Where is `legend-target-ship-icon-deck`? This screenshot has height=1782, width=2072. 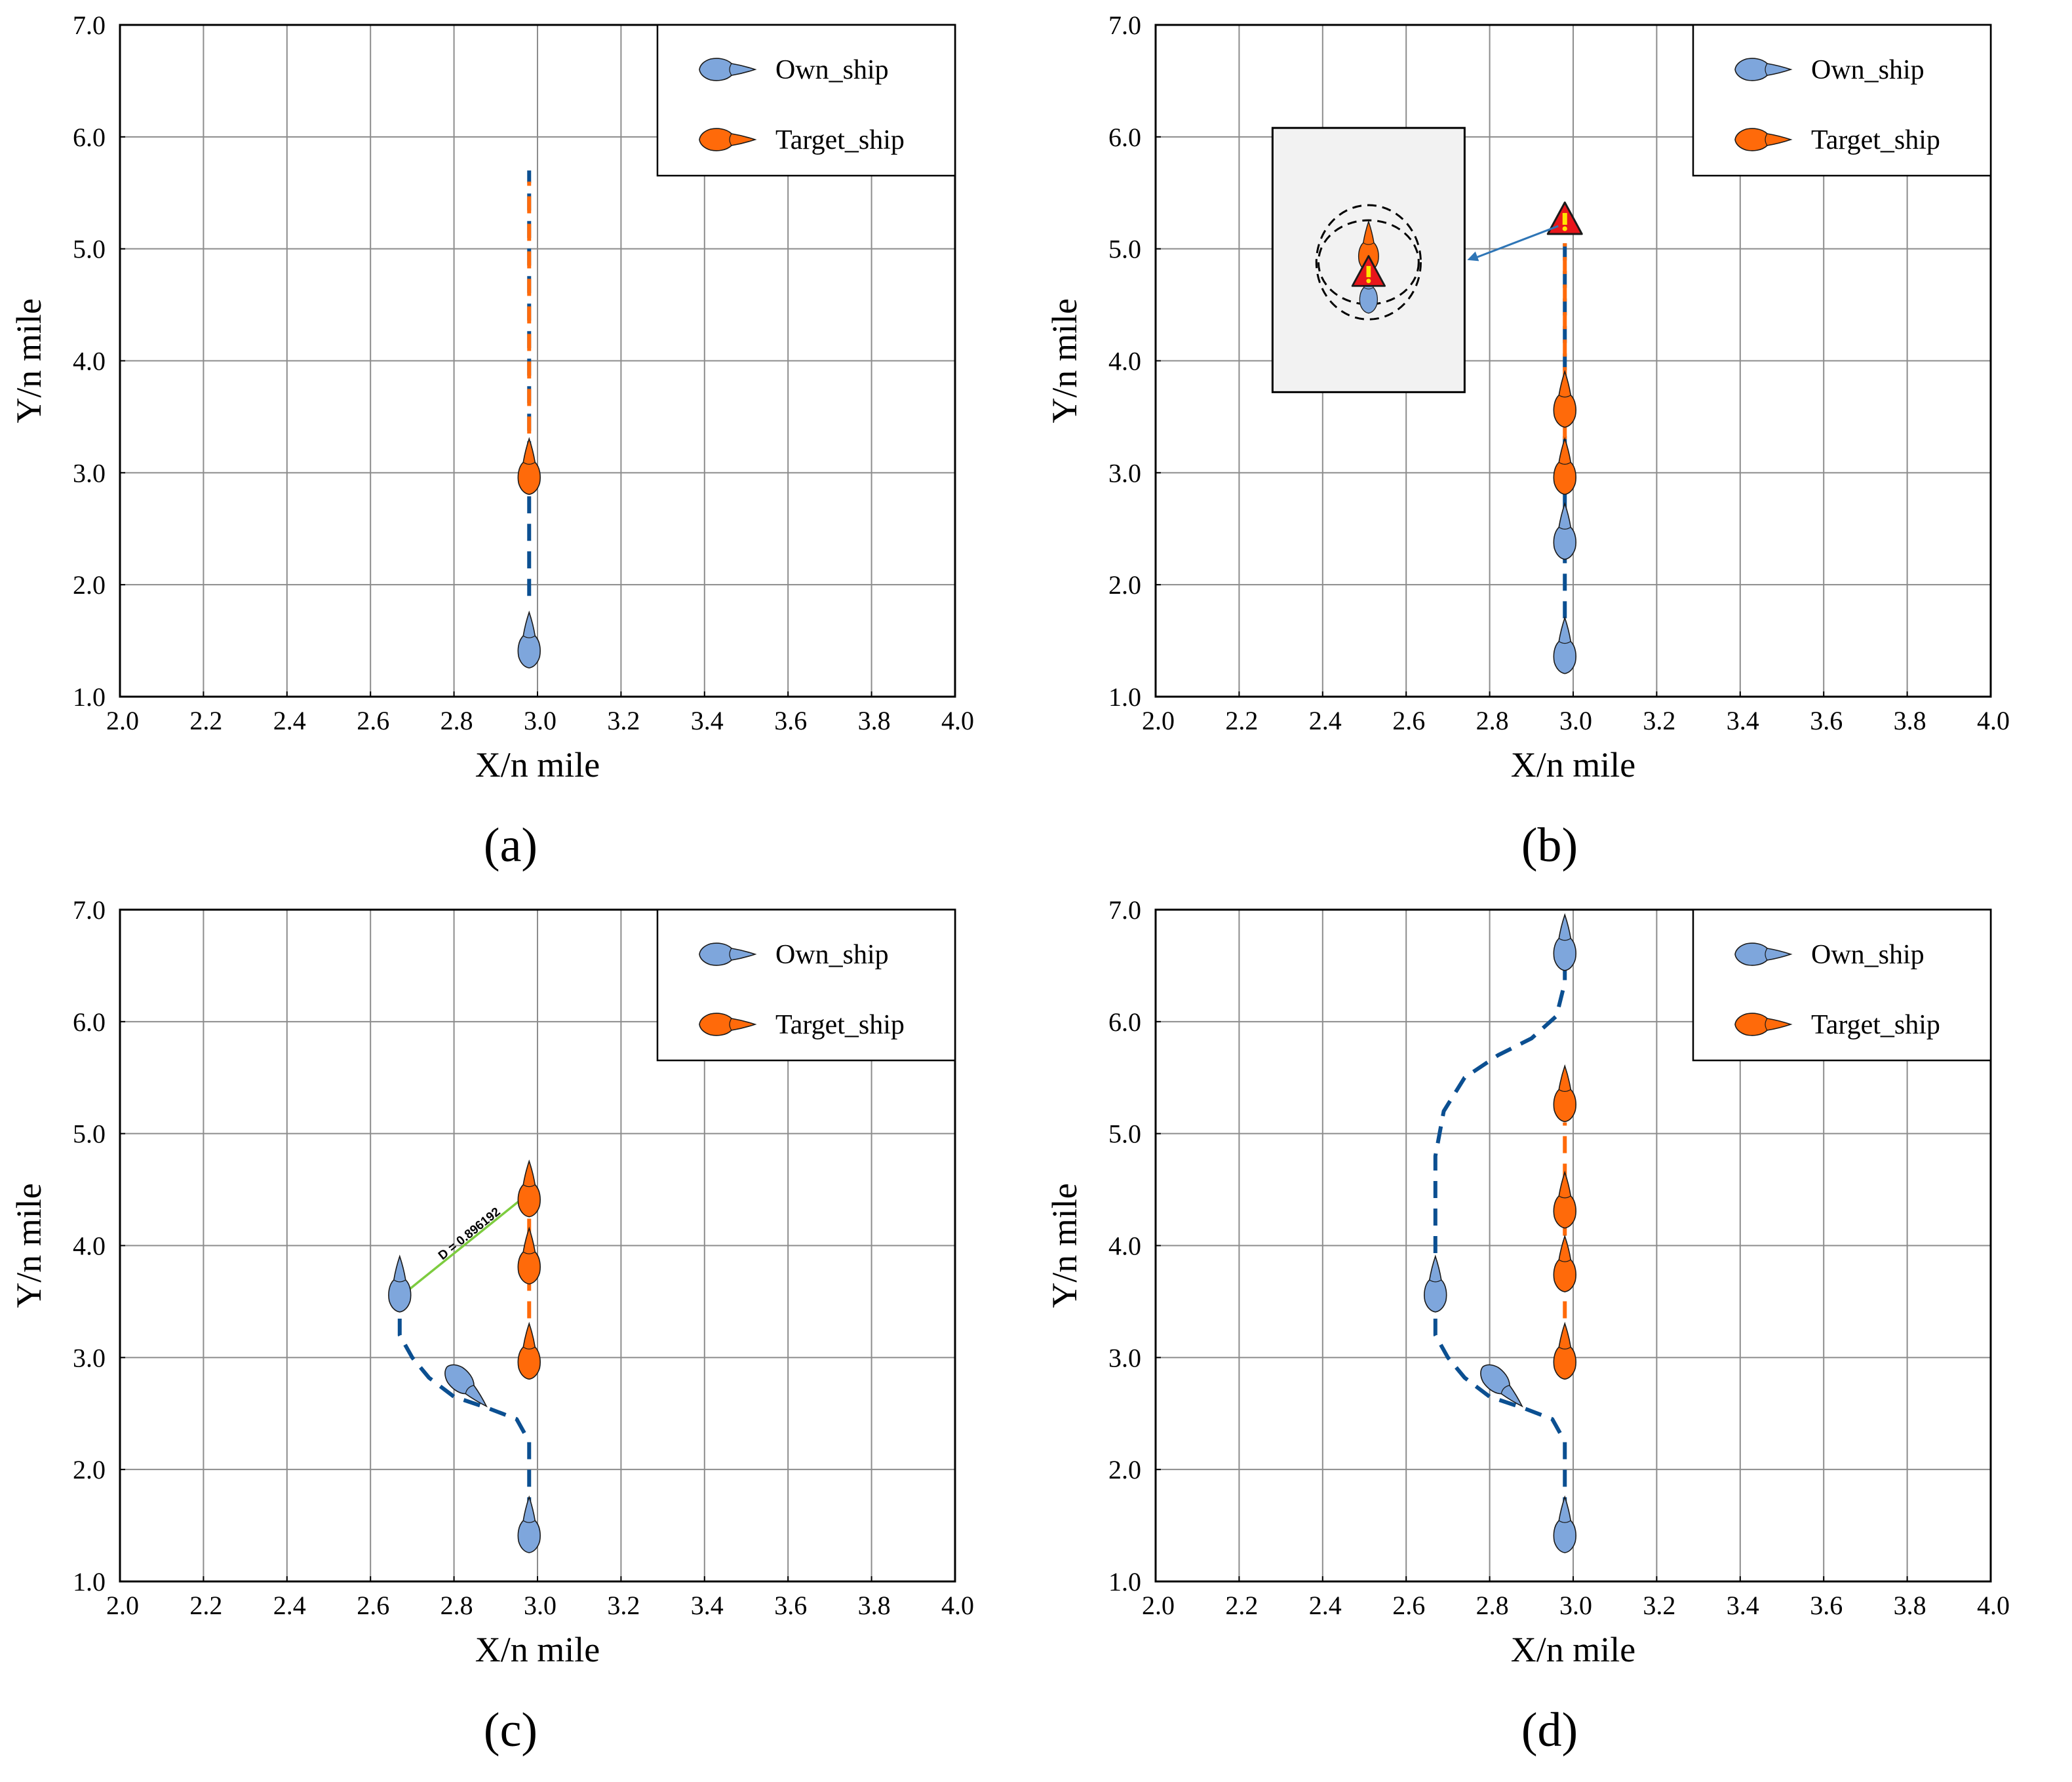 legend-target-ship-icon-deck is located at coordinates (730, 139).